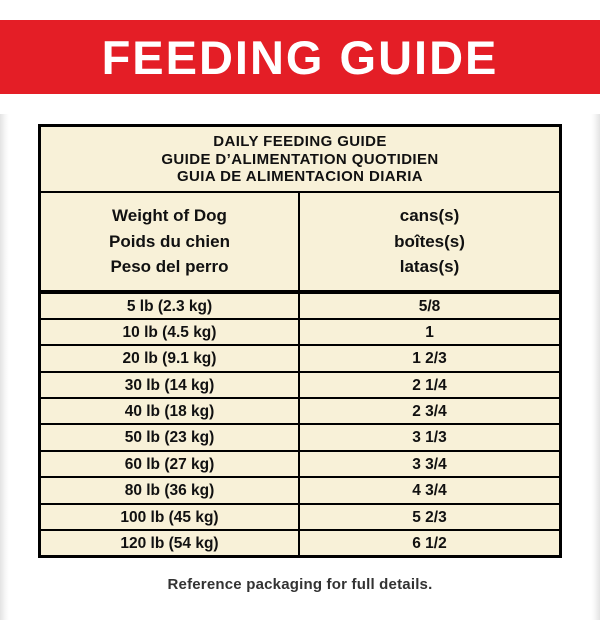  Describe the element at coordinates (4, 367) in the screenshot. I see `package-edge-shadow-left` at that location.